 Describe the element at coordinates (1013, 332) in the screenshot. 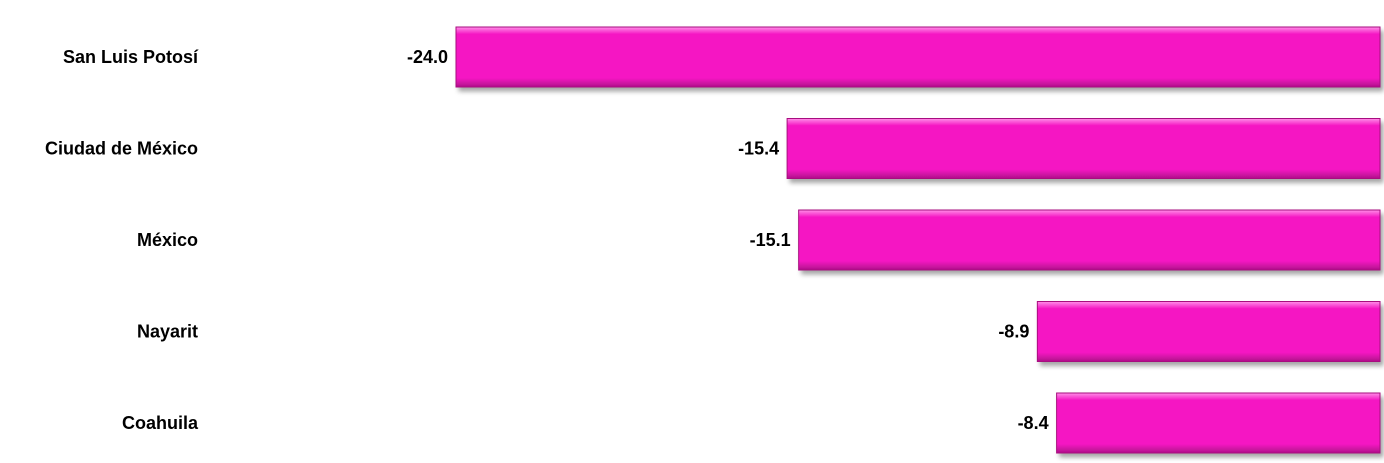

I see `value-label-3: -8.9` at that location.